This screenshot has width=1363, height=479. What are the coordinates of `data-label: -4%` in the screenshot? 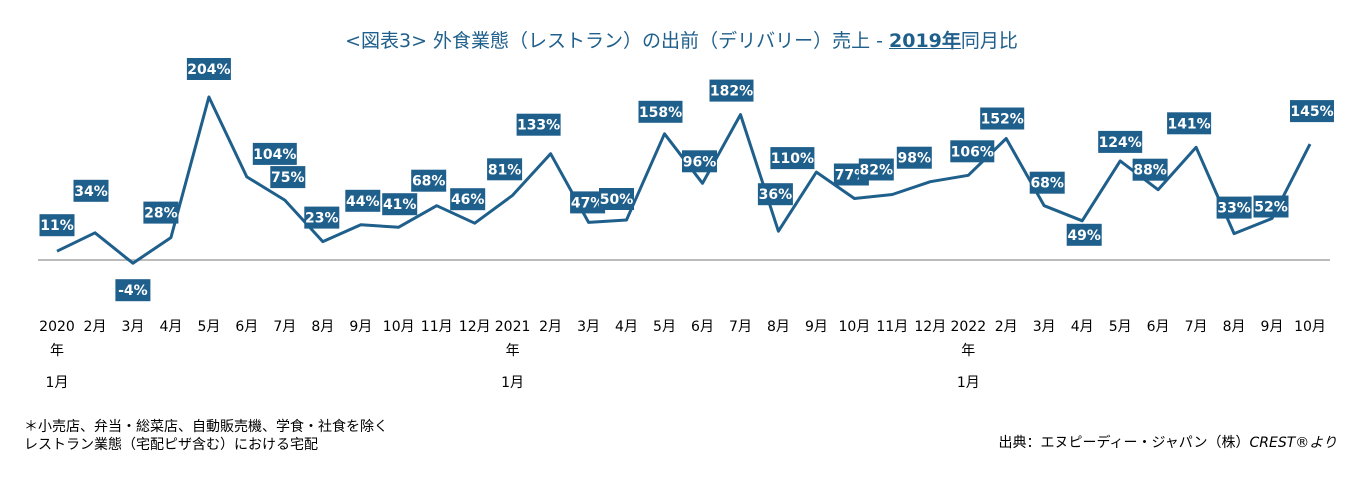 It's located at (133, 290).